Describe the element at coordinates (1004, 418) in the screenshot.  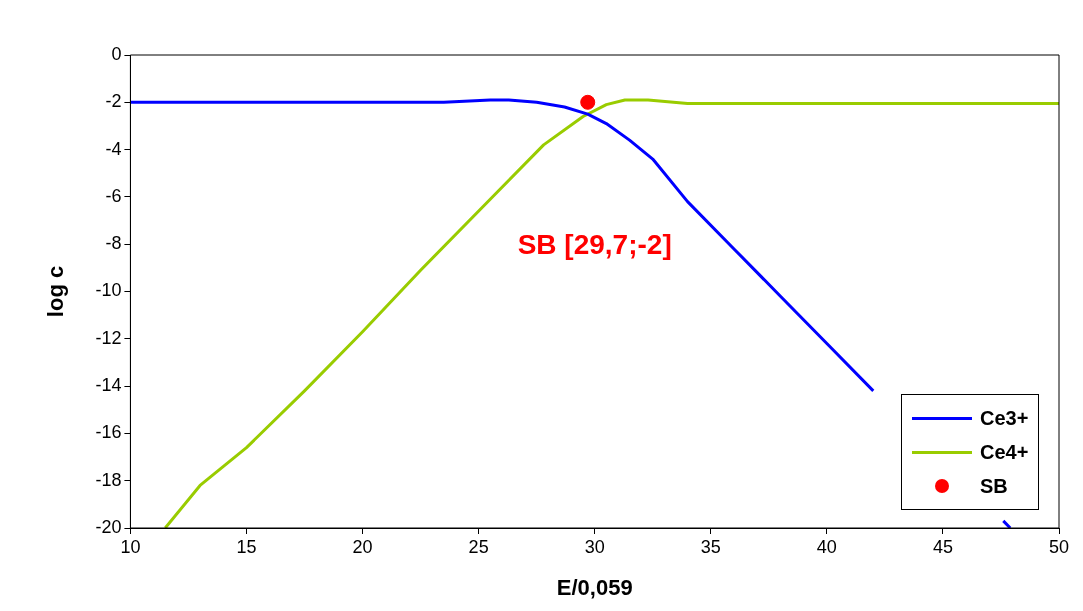
I see `legend-label: Ce3+` at that location.